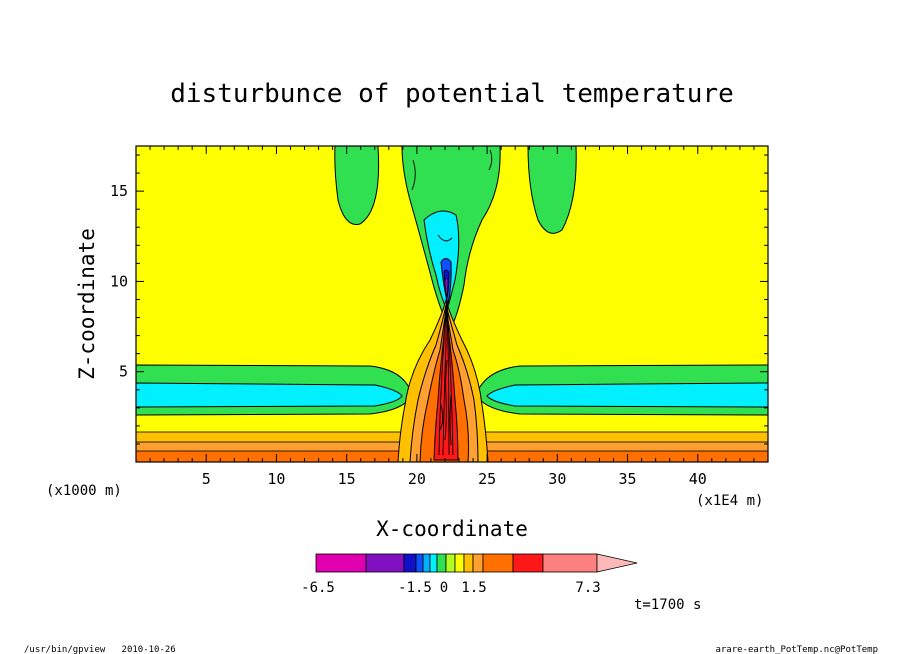  Describe the element at coordinates (454, 479) in the screenshot. I see `x-tick-labels: 5 10 15 20 25 30 35 40` at that location.